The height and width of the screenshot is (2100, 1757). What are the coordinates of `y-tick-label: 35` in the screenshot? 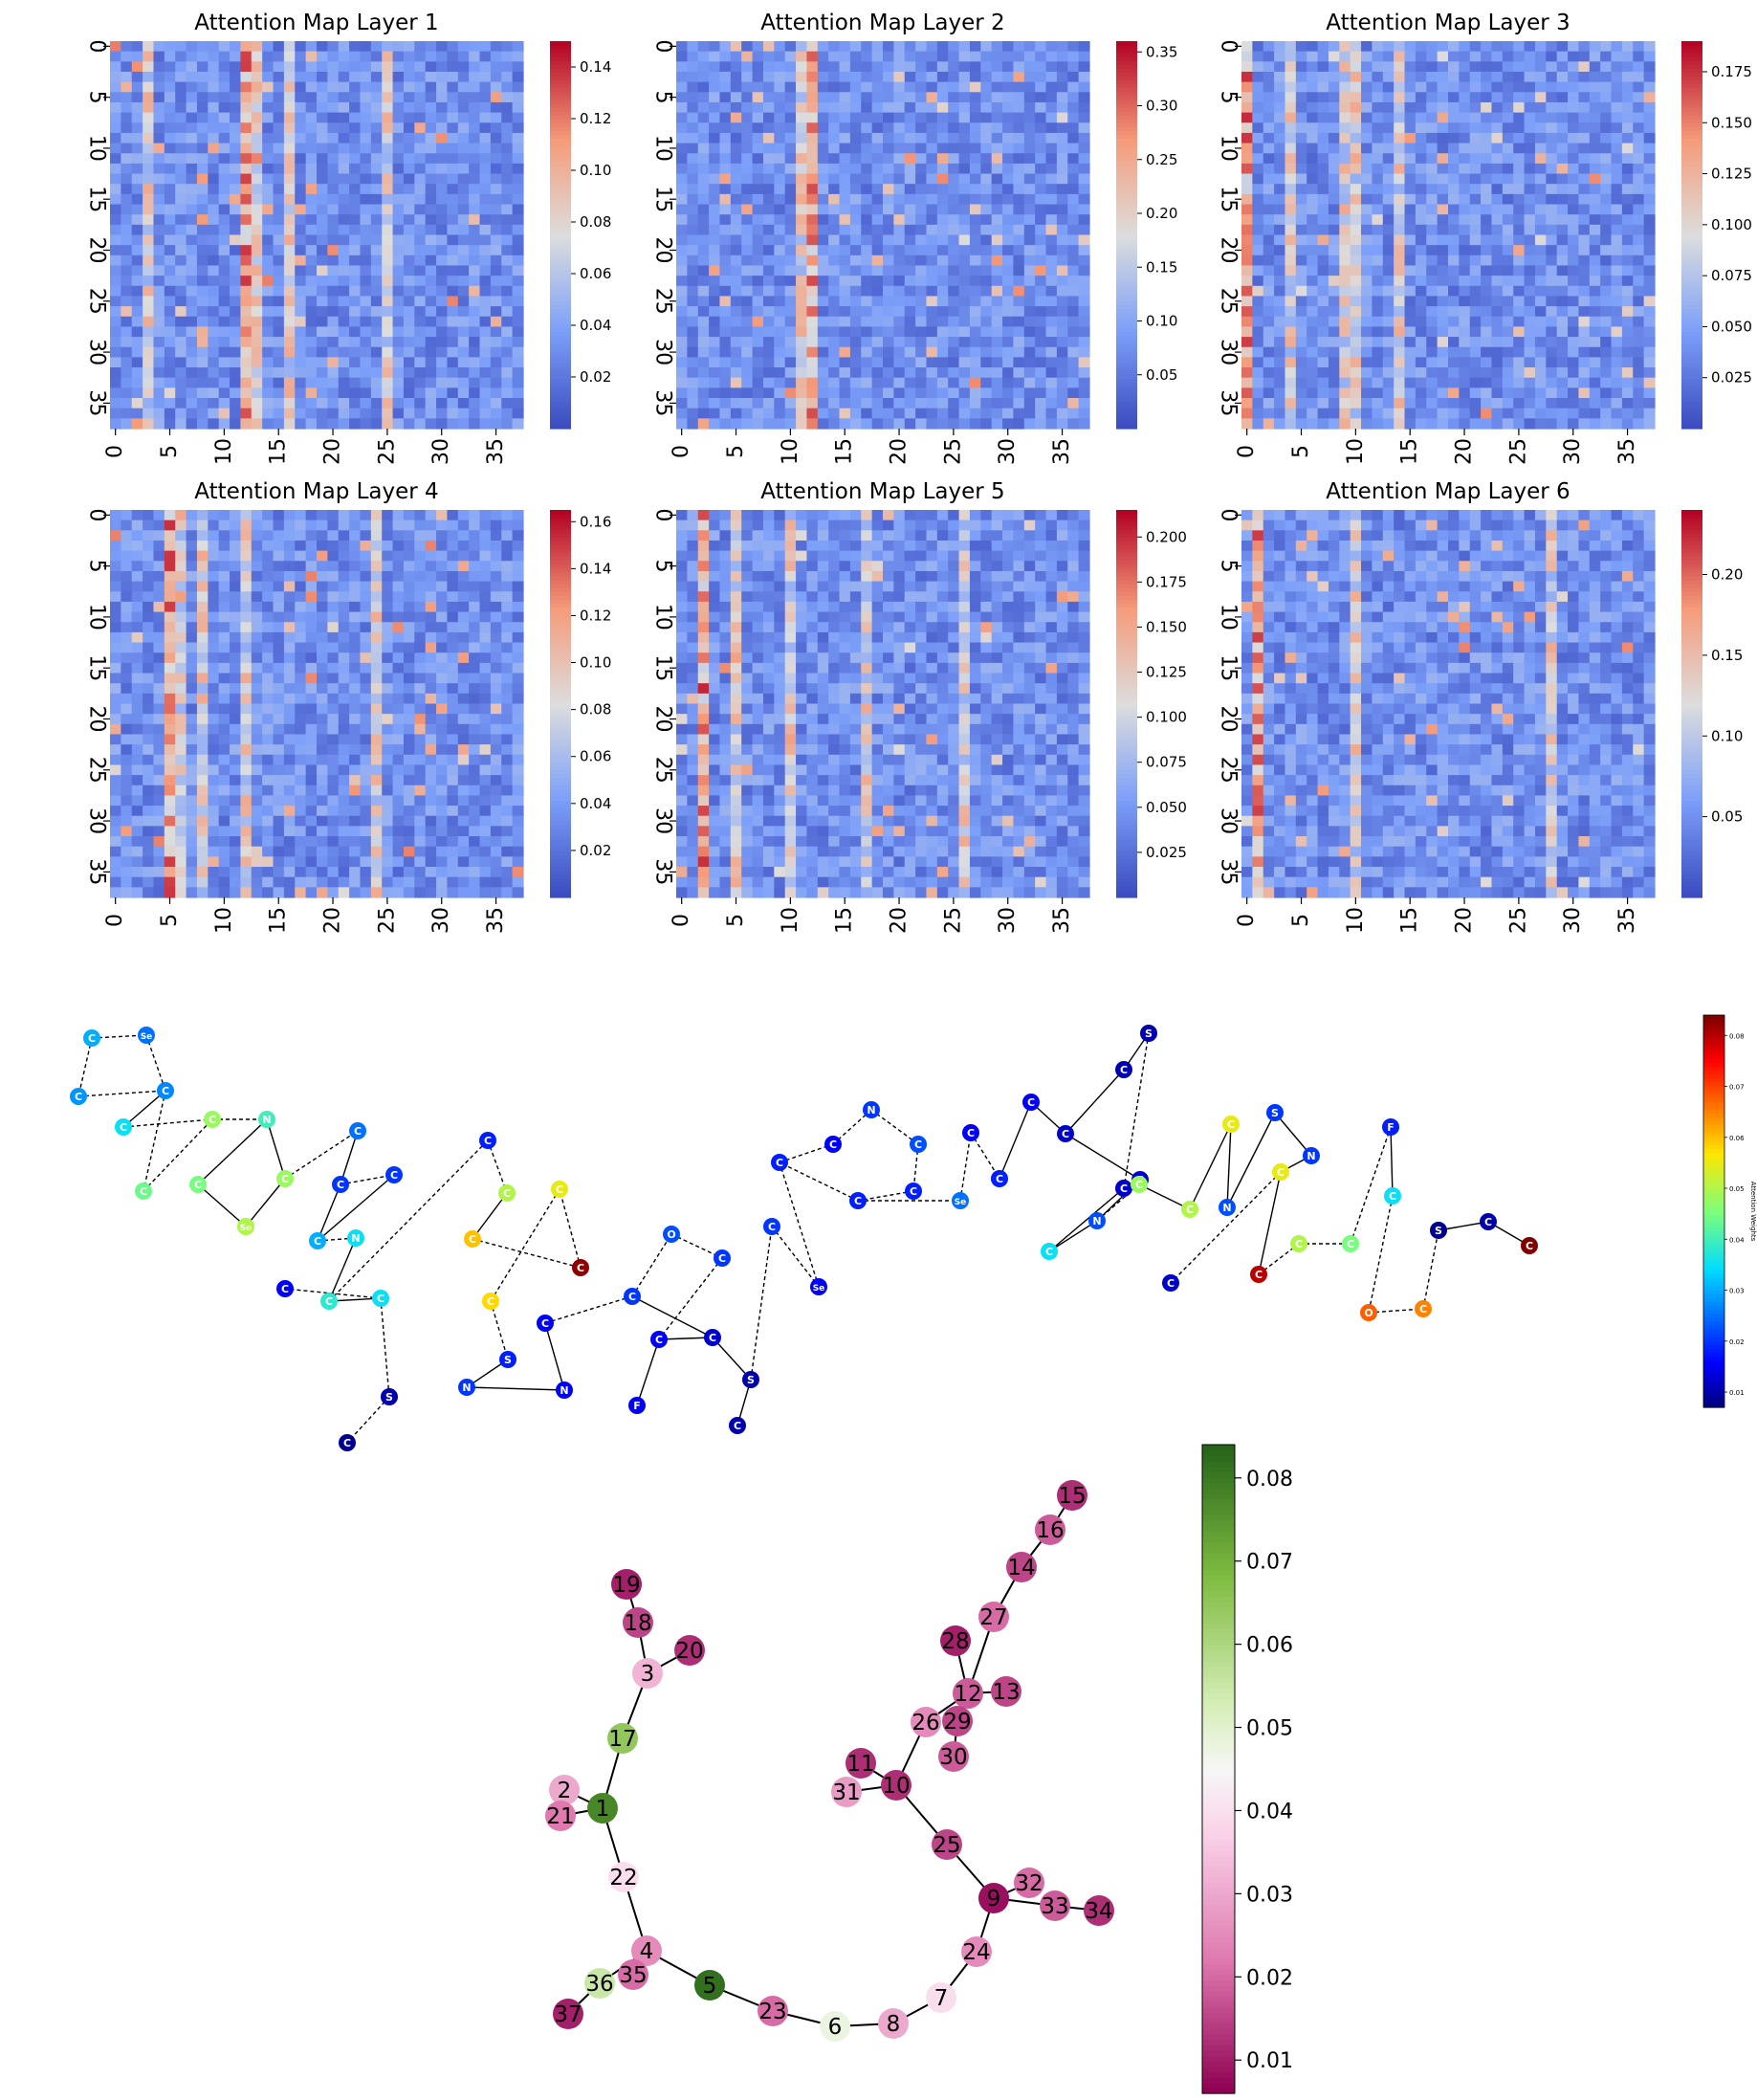 It's located at (1229, 403).